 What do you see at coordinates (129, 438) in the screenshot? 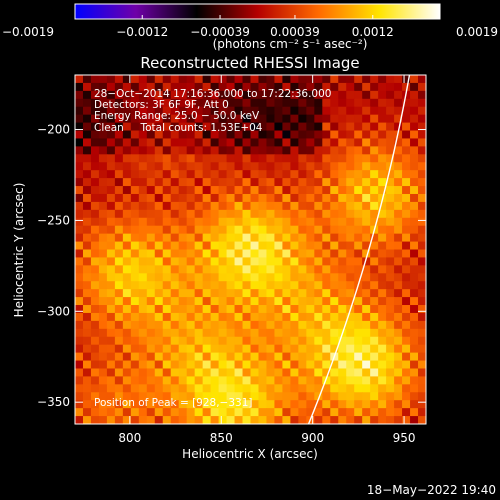
I see `x-tick-label: 800` at bounding box center [129, 438].